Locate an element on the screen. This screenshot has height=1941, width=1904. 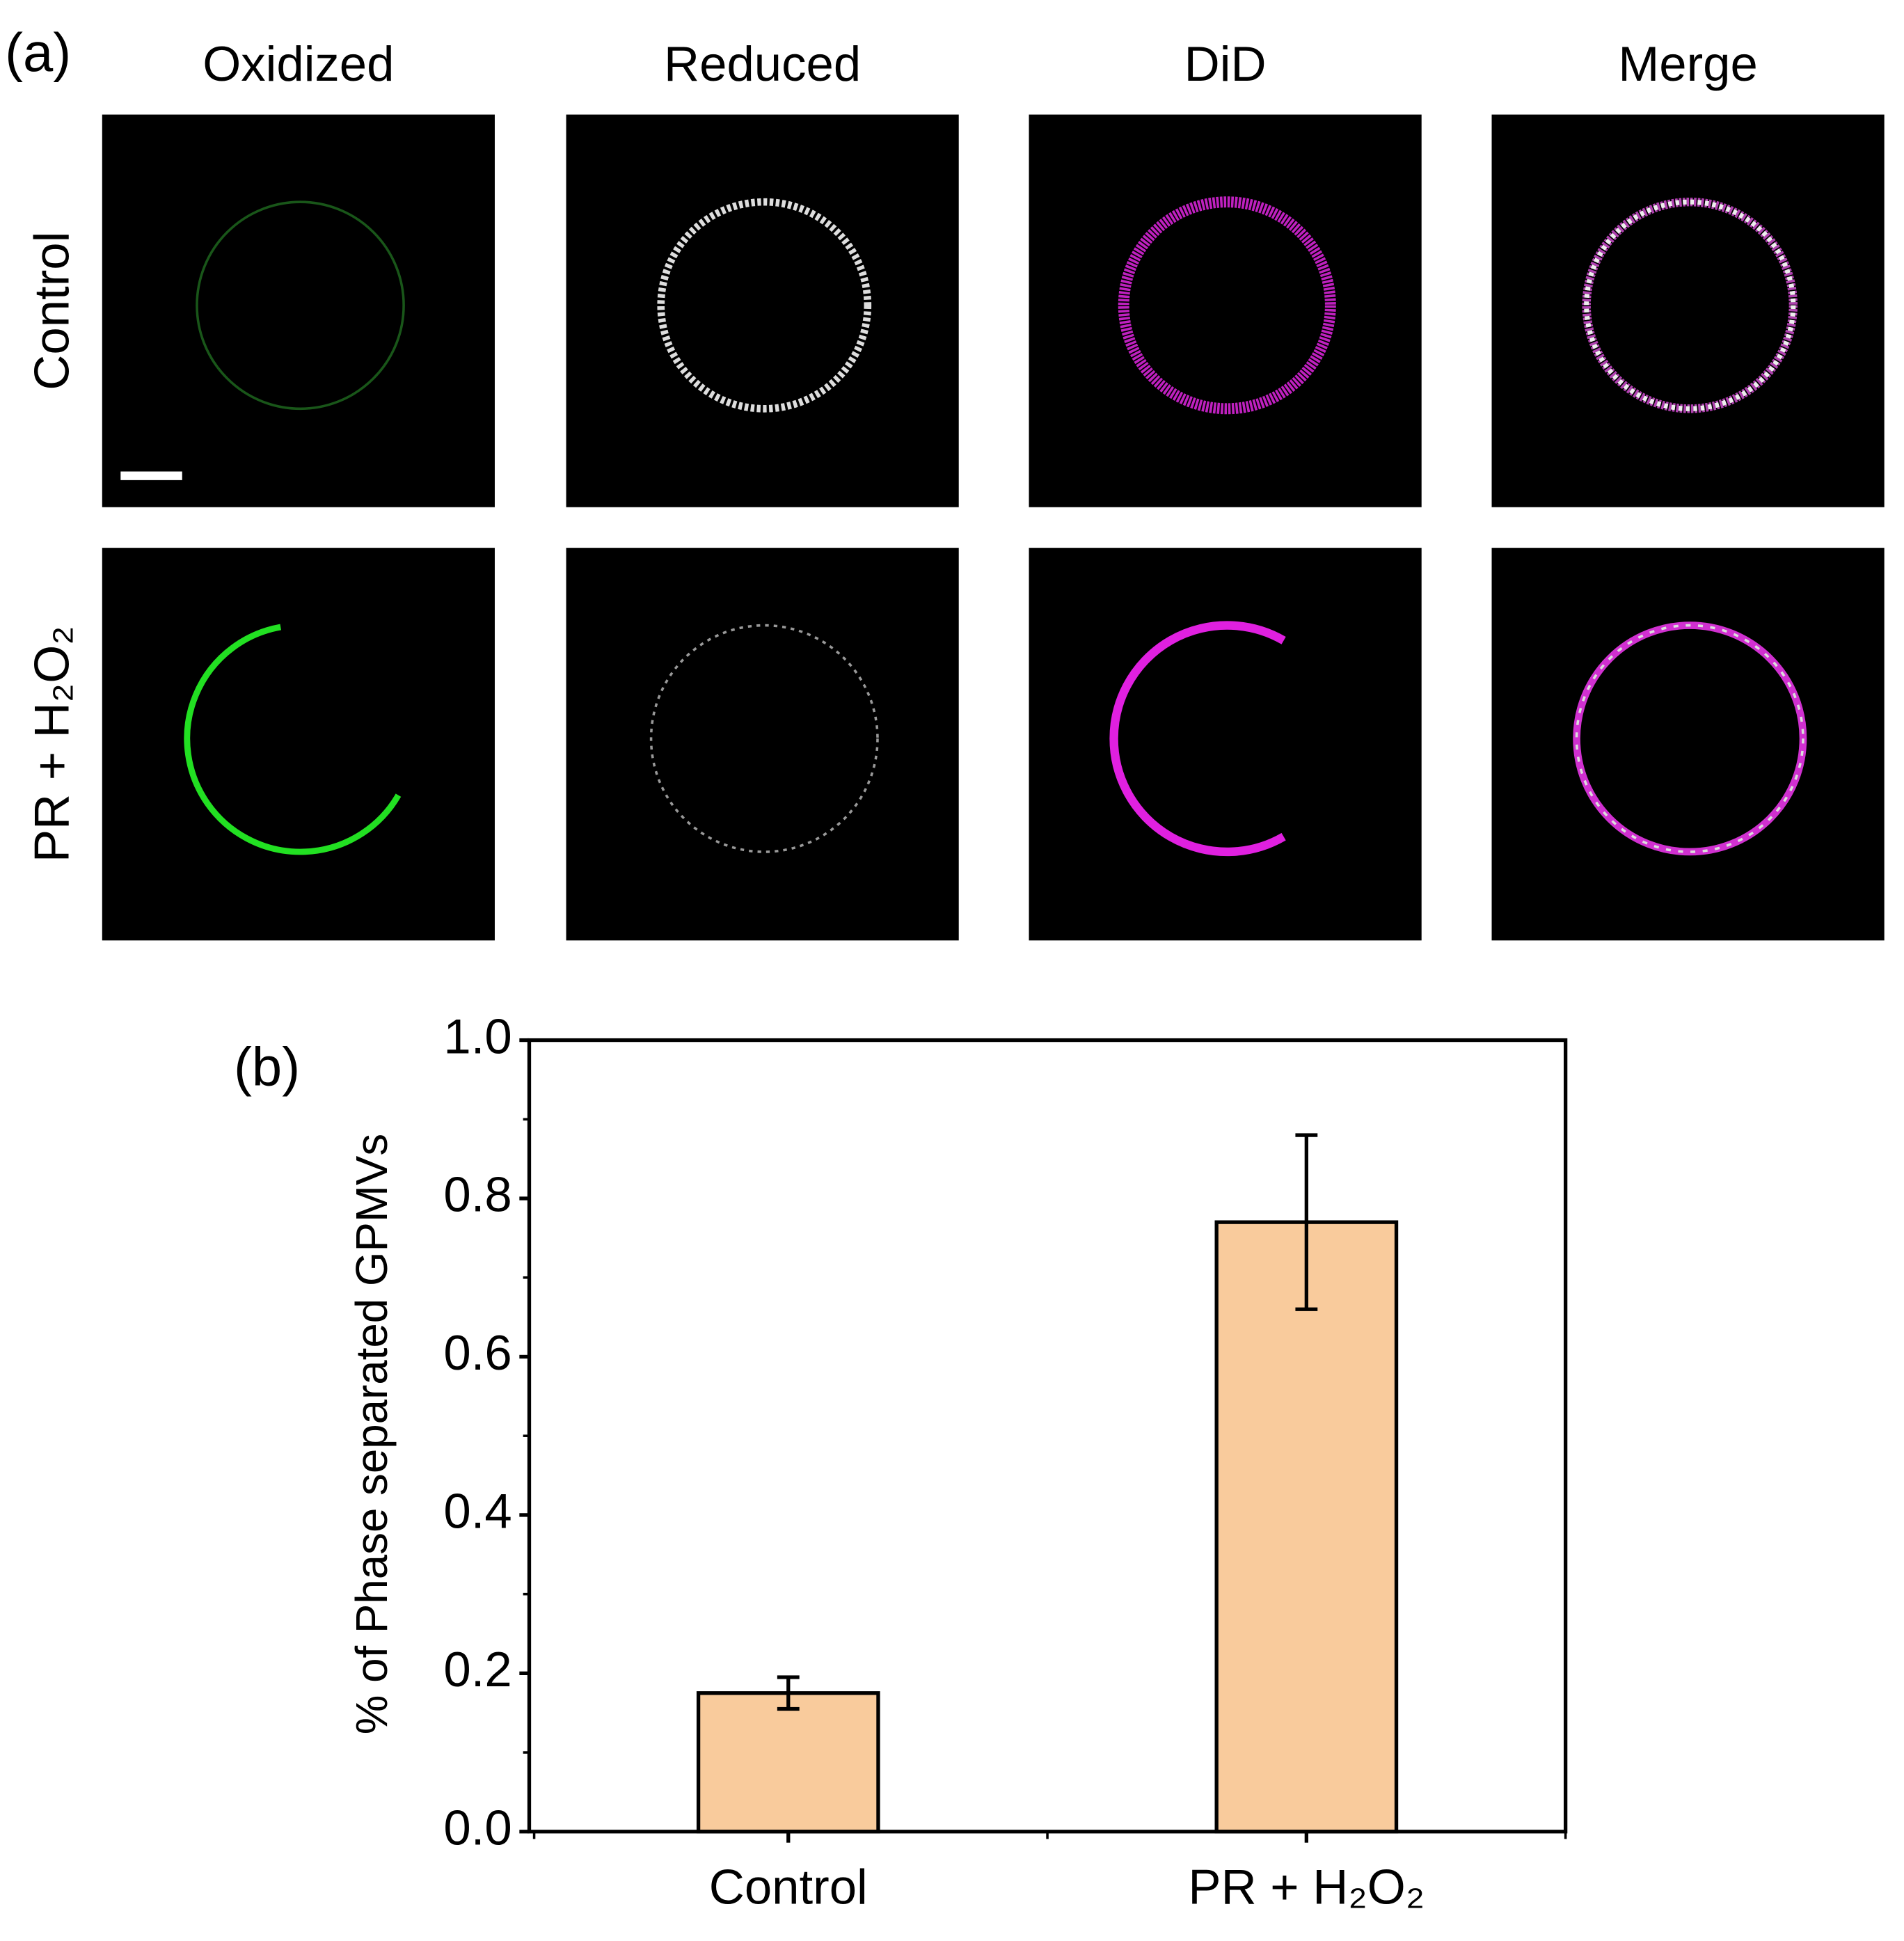
column-label: Merge is located at coordinates (1688, 64).